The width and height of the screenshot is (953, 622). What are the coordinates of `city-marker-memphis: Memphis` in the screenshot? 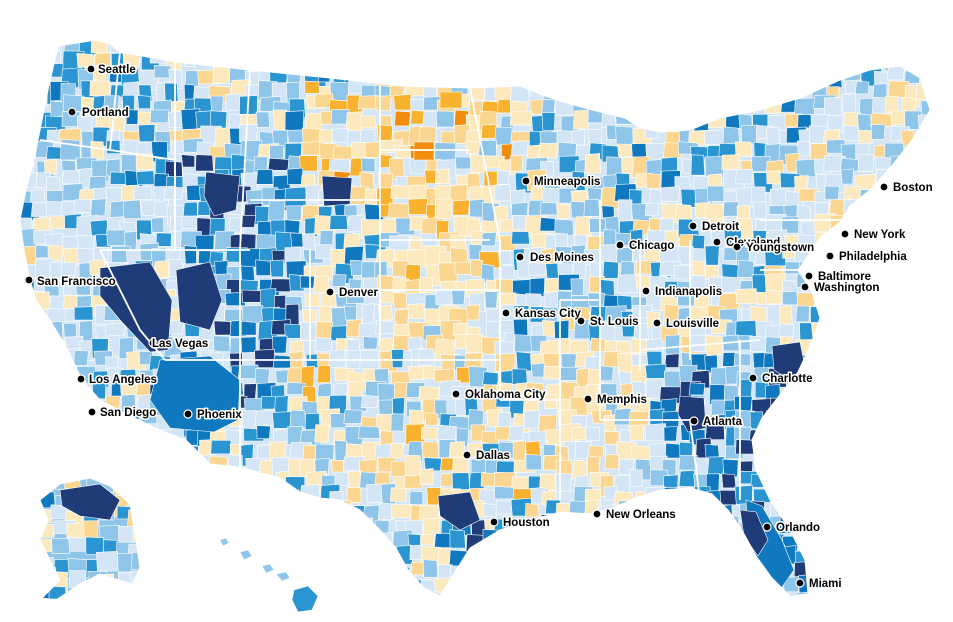 It's located at (615, 400).